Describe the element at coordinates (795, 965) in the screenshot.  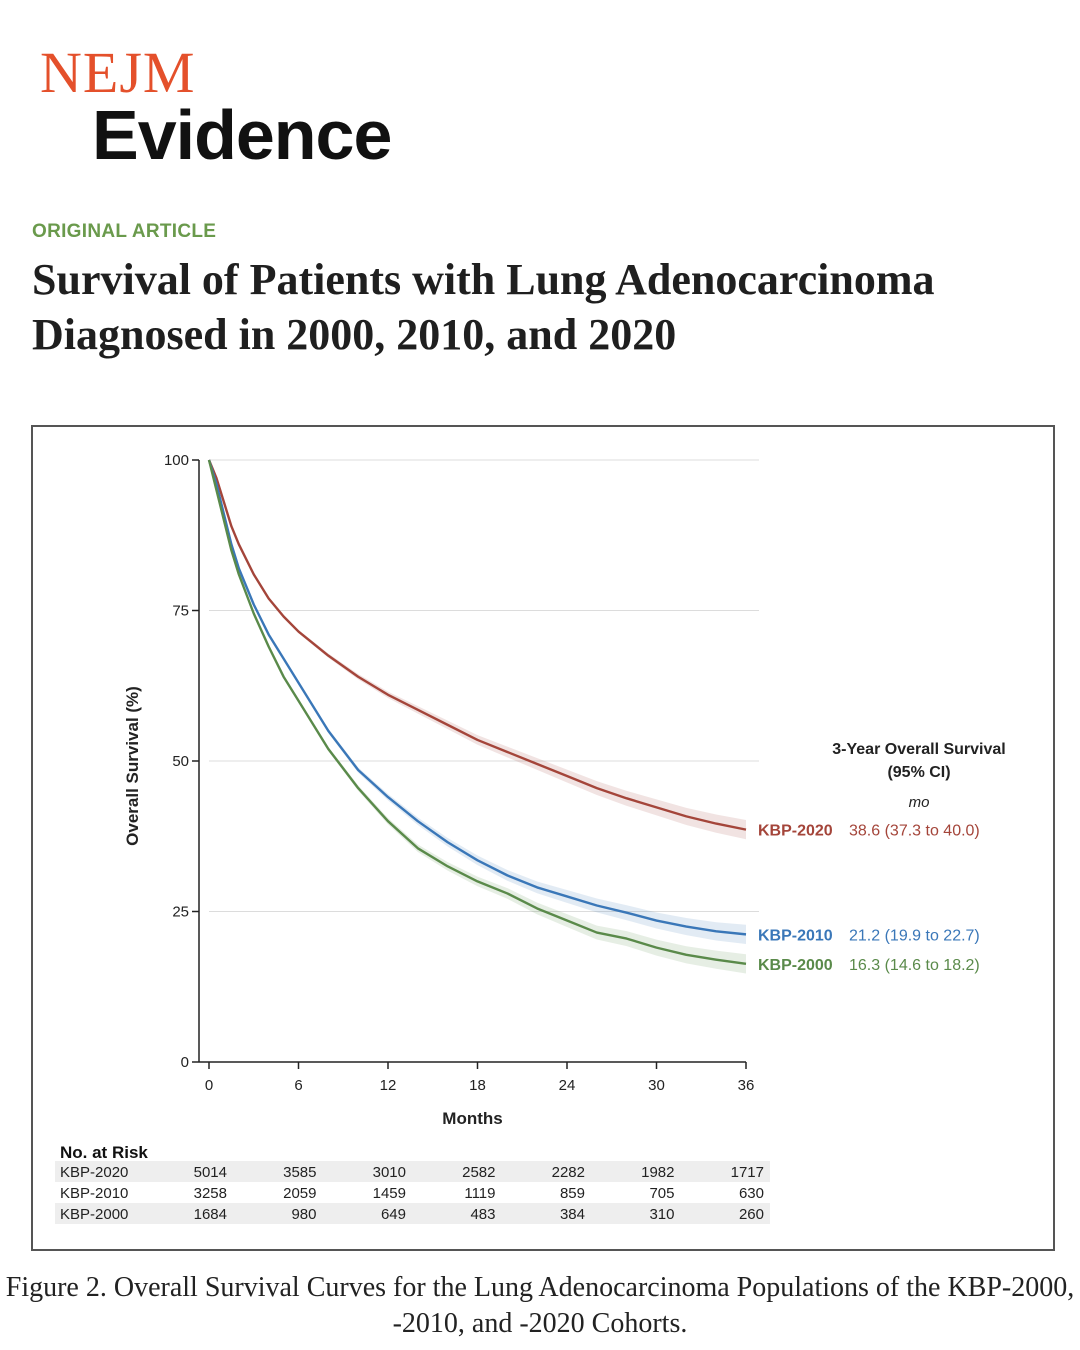
I see `series-label-kbp-2000: KBP-2000` at that location.